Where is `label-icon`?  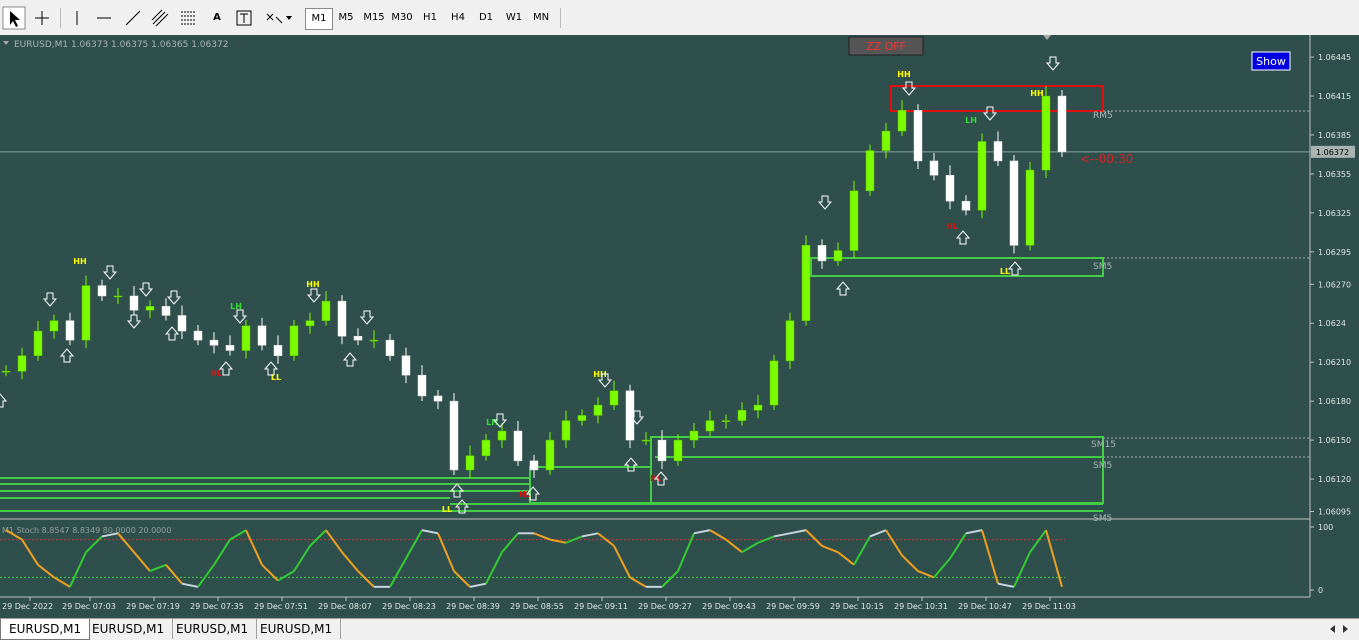
label-icon is located at coordinates (244, 18).